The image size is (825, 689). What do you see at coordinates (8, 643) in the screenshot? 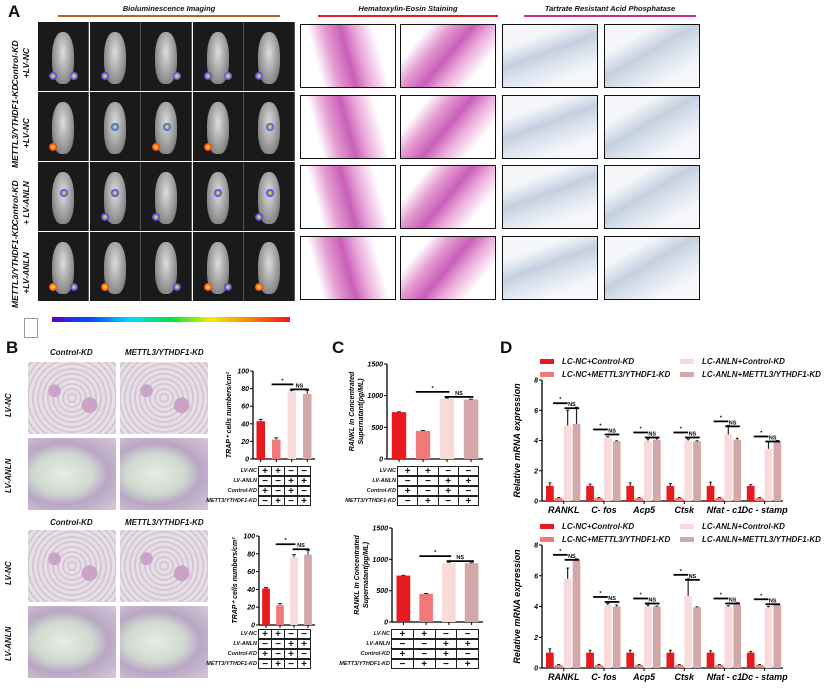
I see `row-label: LV-ANLN` at bounding box center [8, 643].